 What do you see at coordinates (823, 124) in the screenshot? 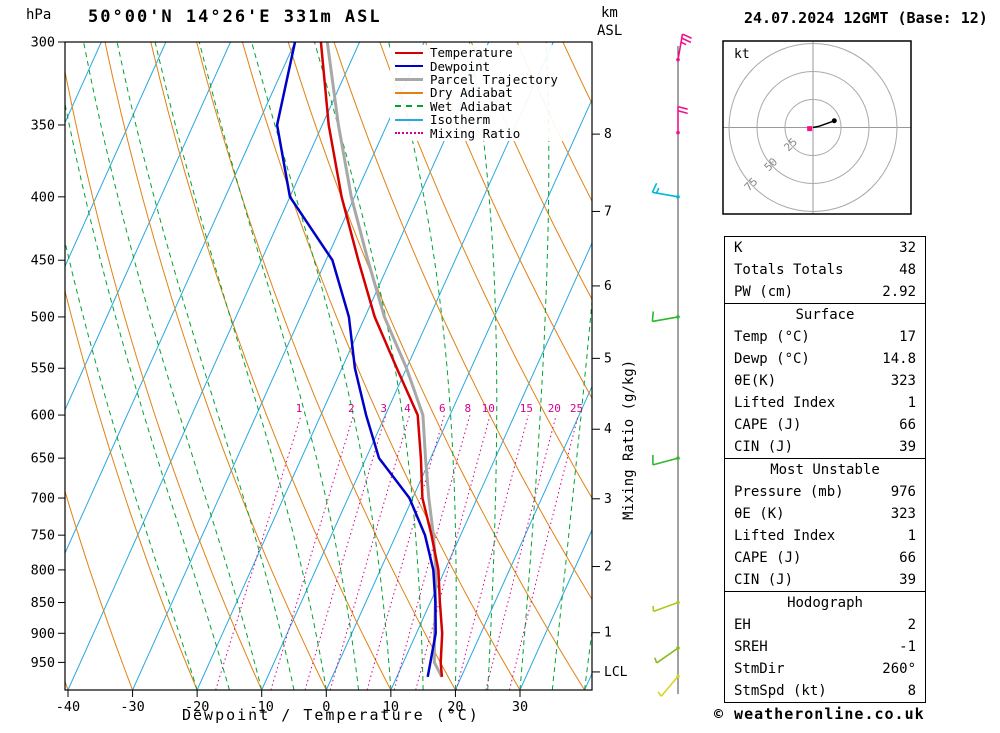
I see `hodograph-trace` at bounding box center [823, 124].